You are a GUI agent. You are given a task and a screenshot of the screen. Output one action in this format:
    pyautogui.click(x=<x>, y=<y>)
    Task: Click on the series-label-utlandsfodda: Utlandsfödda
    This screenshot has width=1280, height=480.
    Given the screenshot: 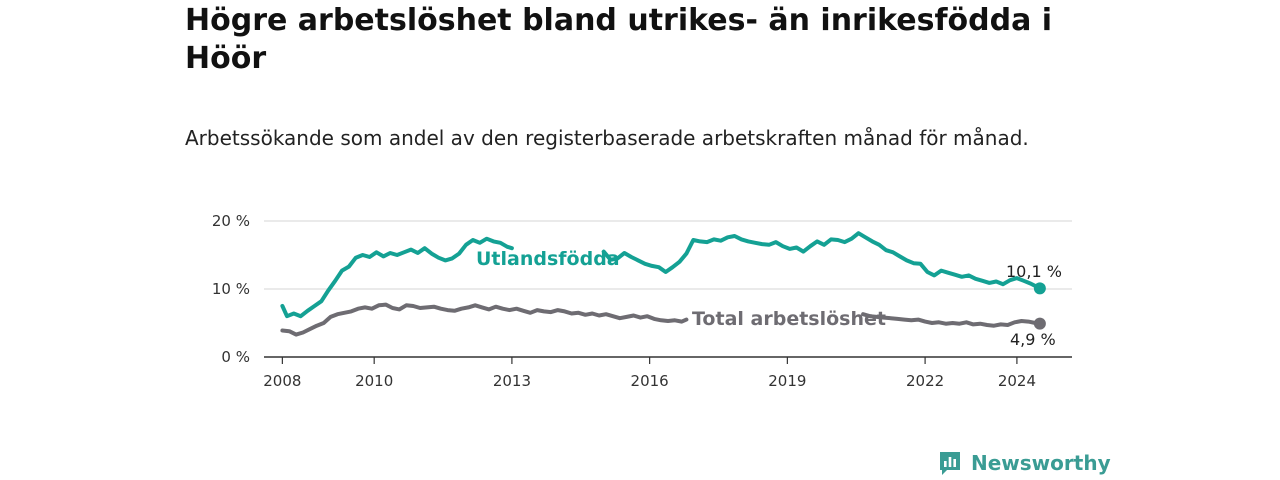 What is the action you would take?
    pyautogui.click(x=548, y=259)
    